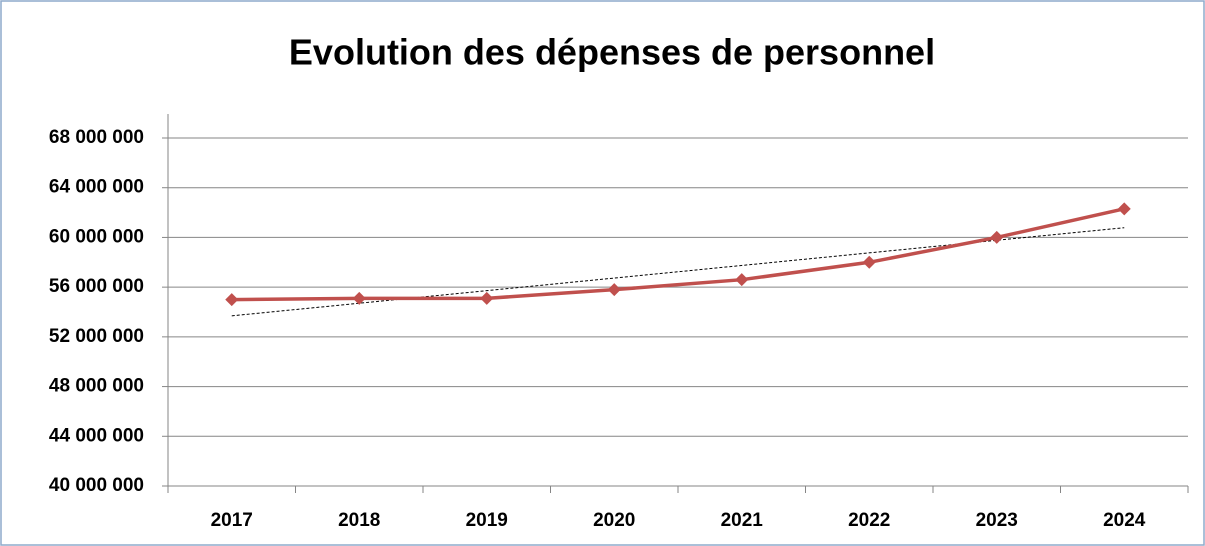 This screenshot has height=546, width=1205. What do you see at coordinates (232, 520) in the screenshot?
I see `x-tick-label: 2017` at bounding box center [232, 520].